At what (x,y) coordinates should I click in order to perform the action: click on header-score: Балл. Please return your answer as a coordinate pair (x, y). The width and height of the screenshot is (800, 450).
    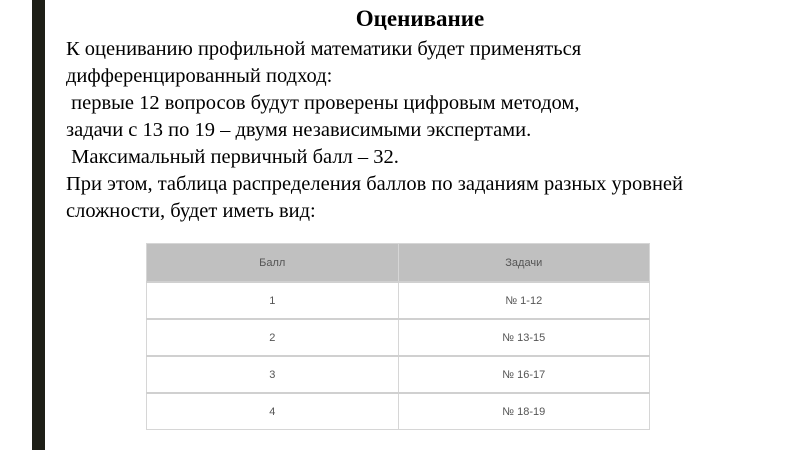
    Looking at the image, I should click on (272, 263).